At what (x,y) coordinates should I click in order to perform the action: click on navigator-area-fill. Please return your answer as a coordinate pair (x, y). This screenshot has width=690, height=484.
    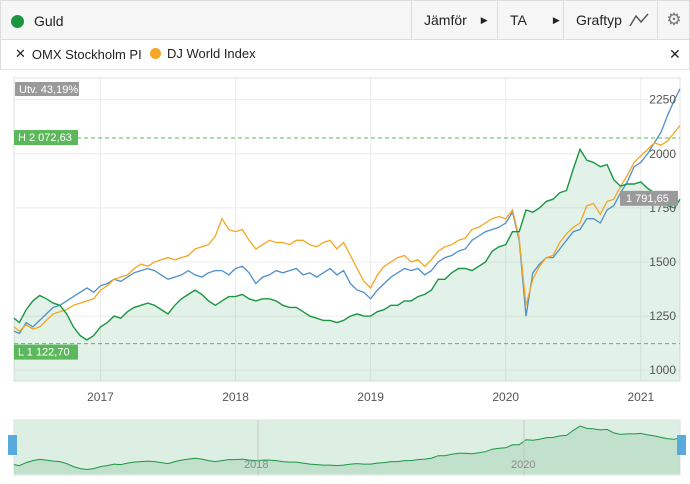
    Looking at the image, I should click on (347, 450).